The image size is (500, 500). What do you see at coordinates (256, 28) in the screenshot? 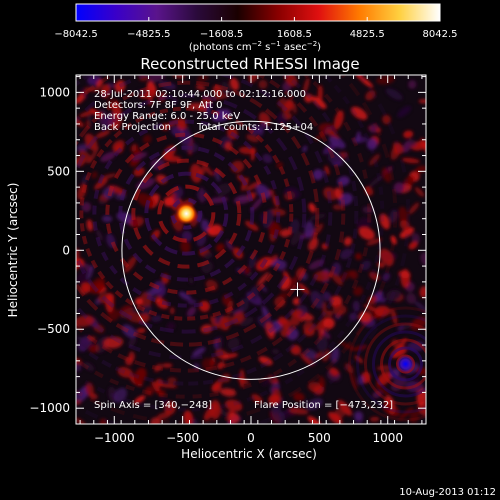
I see `colorbar-ticks: −8042.5 −4825.5 −1608.5 1608.5 4825.5 8042.5` at bounding box center [256, 28].